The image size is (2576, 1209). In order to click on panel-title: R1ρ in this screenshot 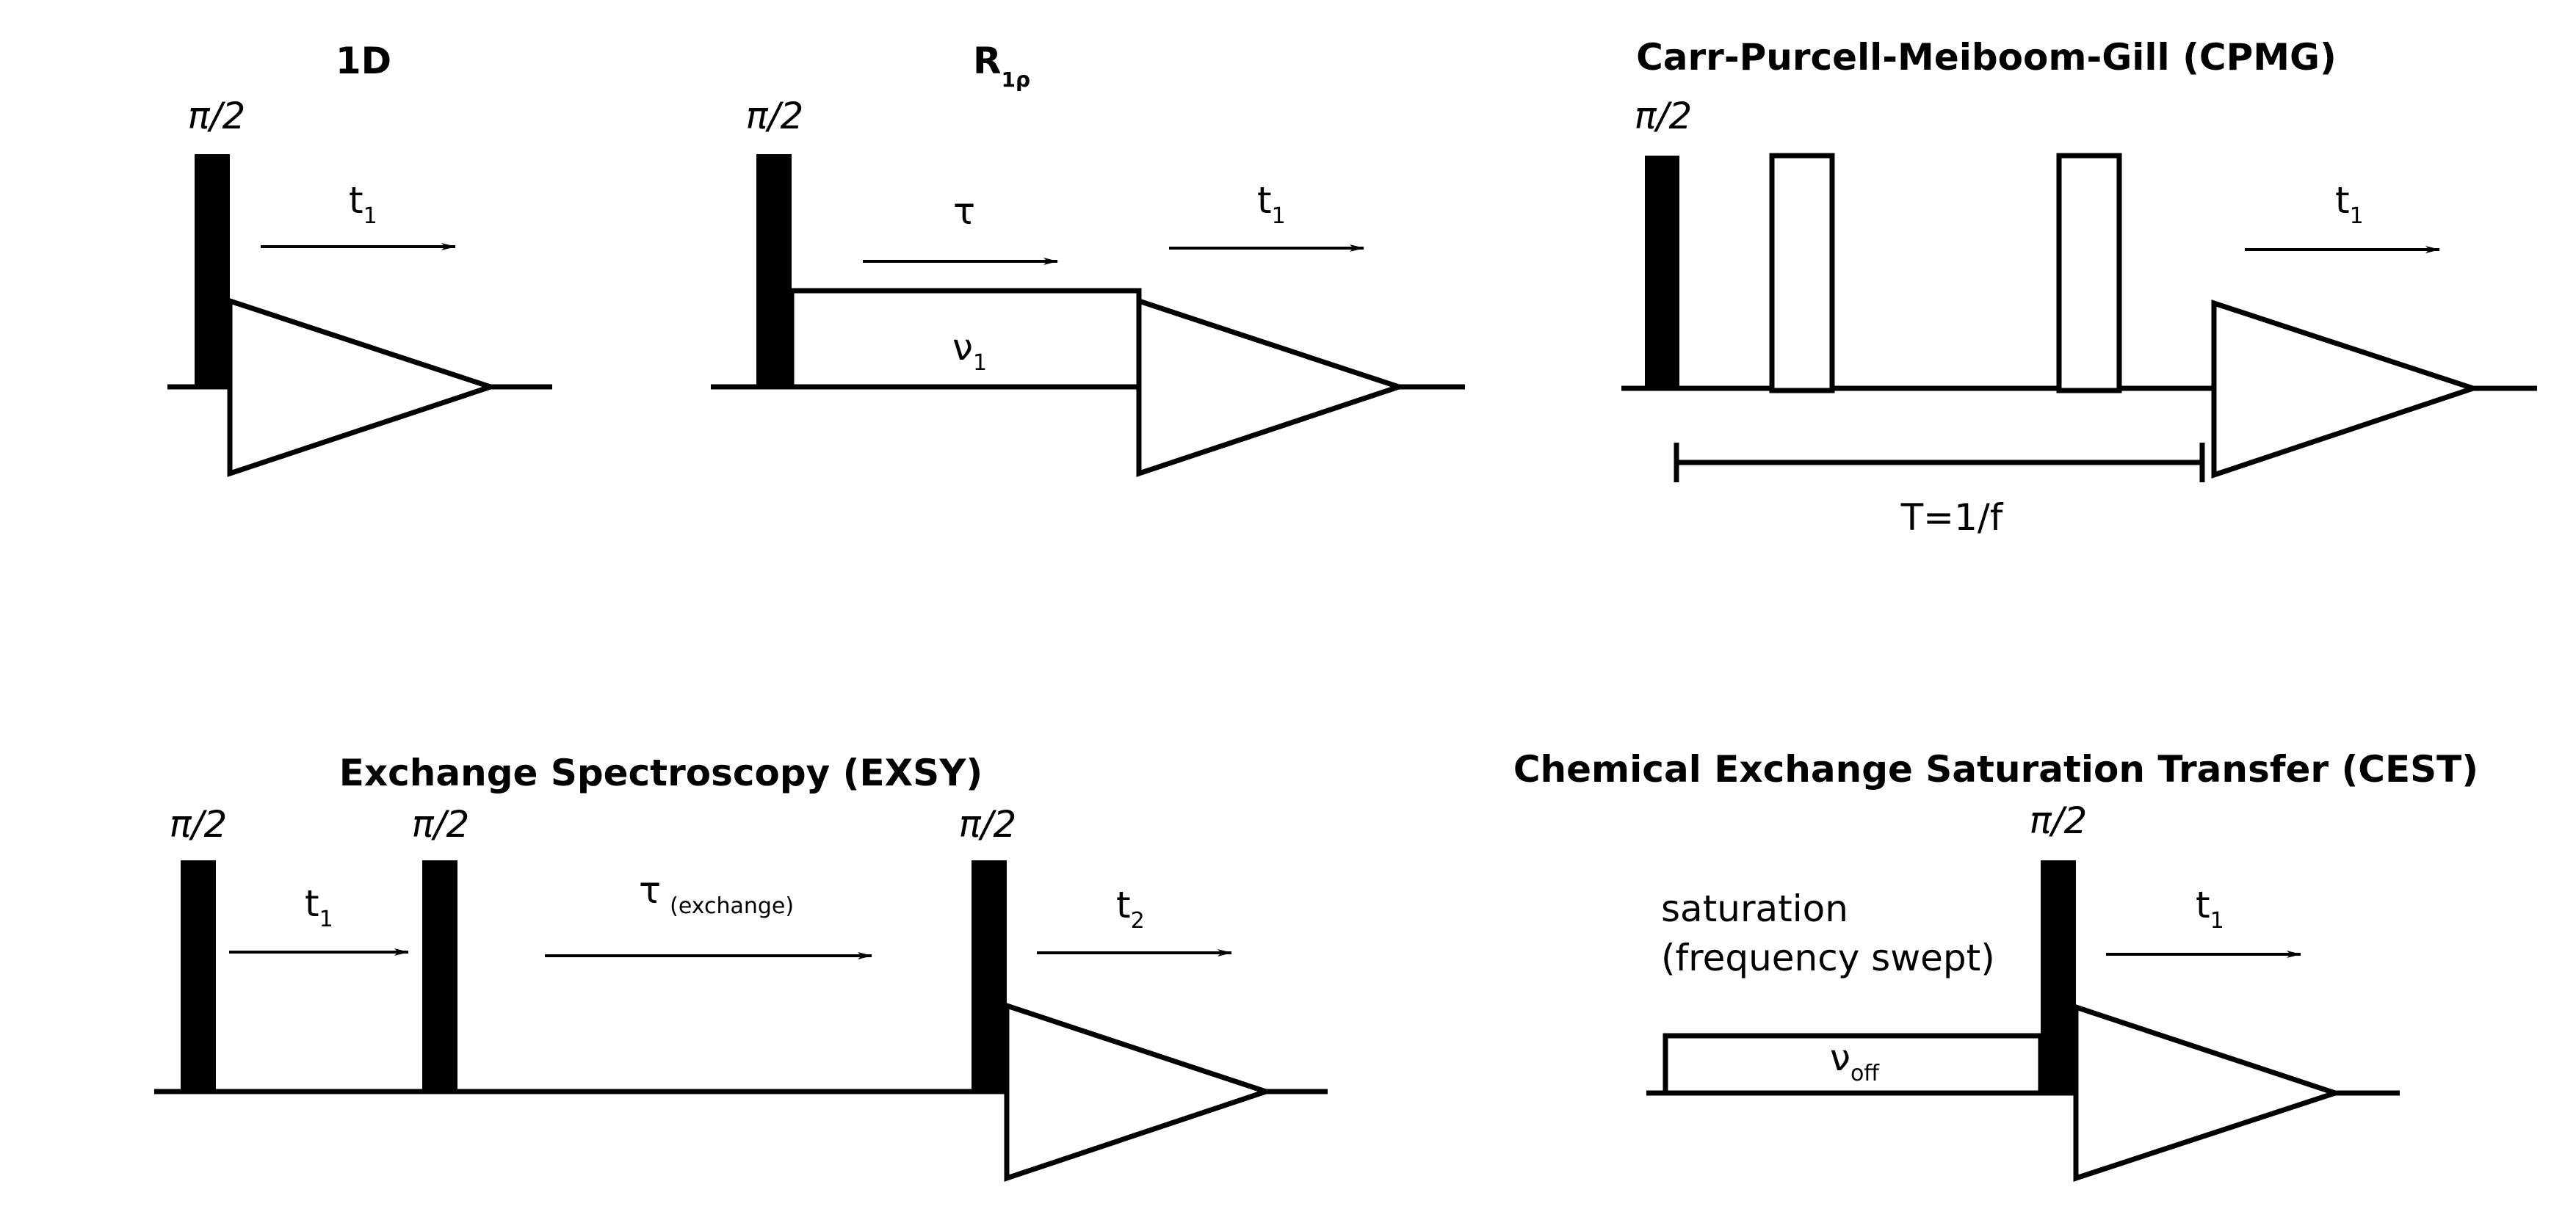, I will do `click(1001, 66)`.